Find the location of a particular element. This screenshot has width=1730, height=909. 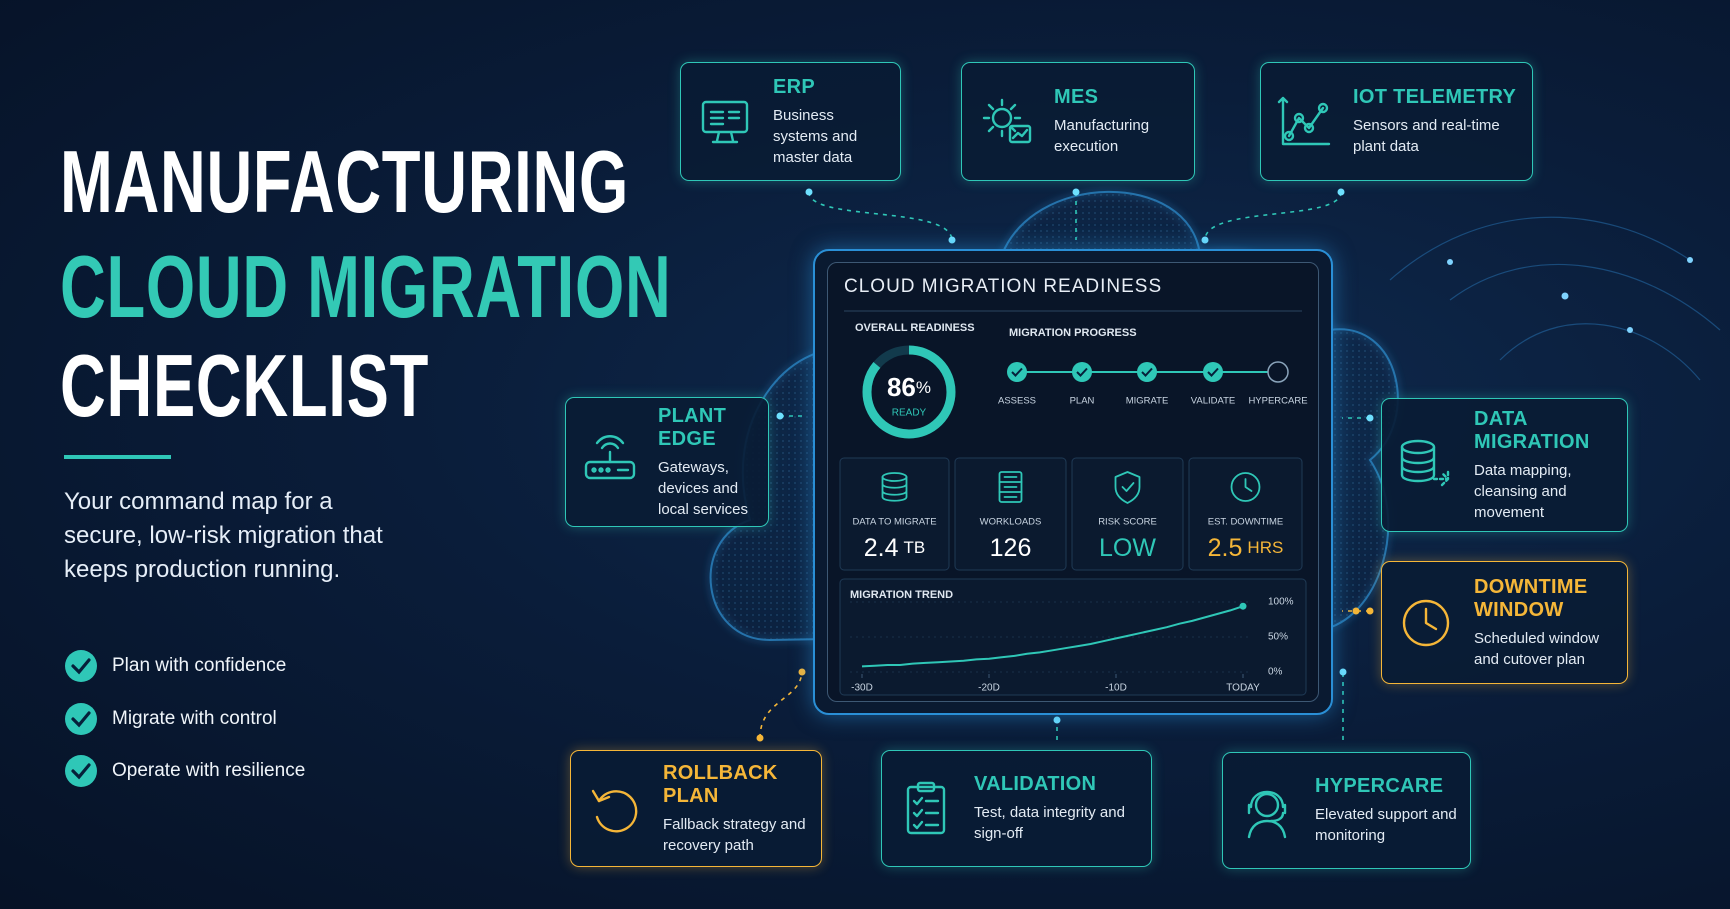

readiness-value: 86% is located at coordinates (909, 387).